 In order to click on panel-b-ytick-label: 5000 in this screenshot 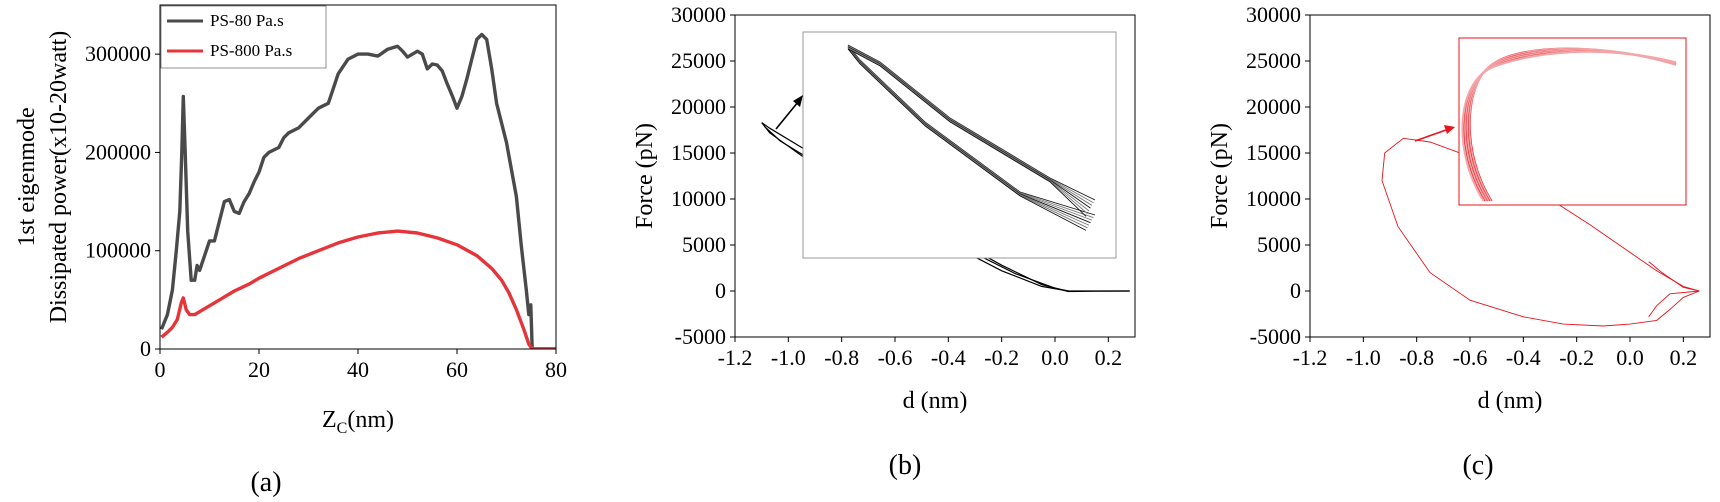, I will do `click(704, 244)`.